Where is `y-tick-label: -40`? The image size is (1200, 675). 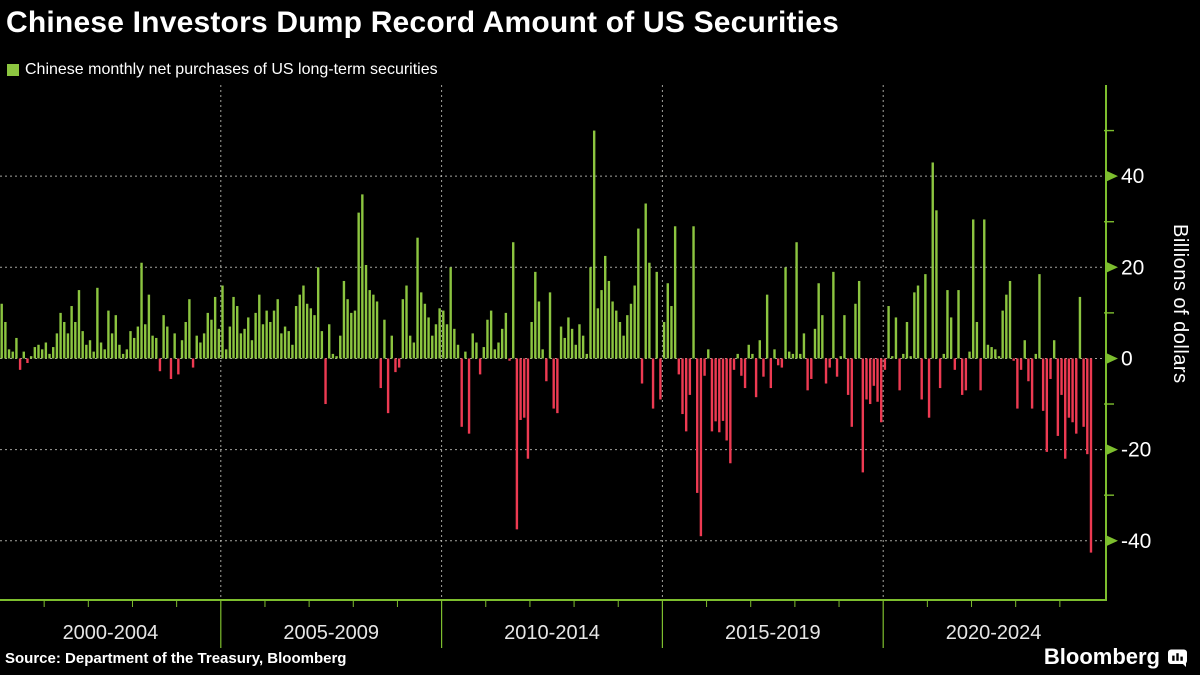 y-tick-label: -40 is located at coordinates (1136, 541).